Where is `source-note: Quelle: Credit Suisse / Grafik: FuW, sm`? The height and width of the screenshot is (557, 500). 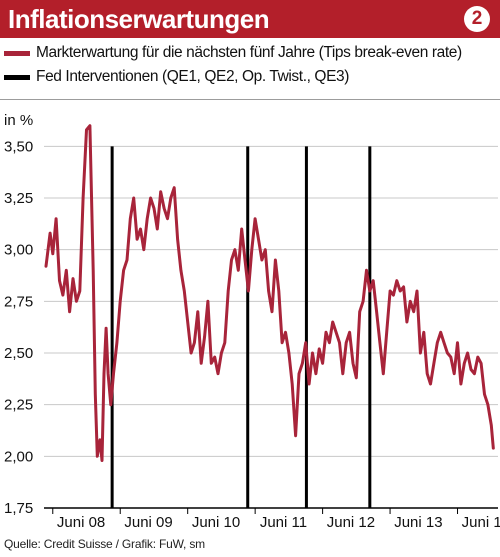 source-note: Quelle: Credit Suisse / Grafik: FuW, sm is located at coordinates (104, 544).